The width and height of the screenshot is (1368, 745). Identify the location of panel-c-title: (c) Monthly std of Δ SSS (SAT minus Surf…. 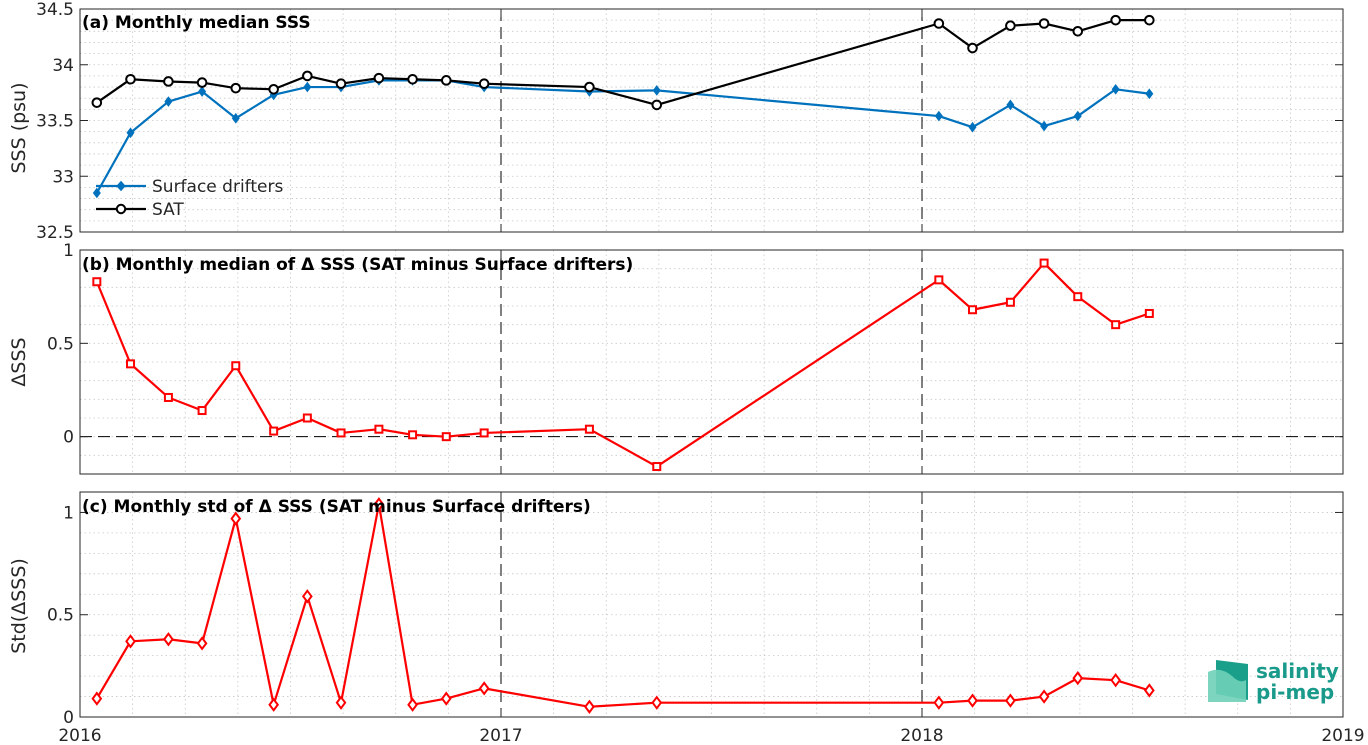
(336, 507).